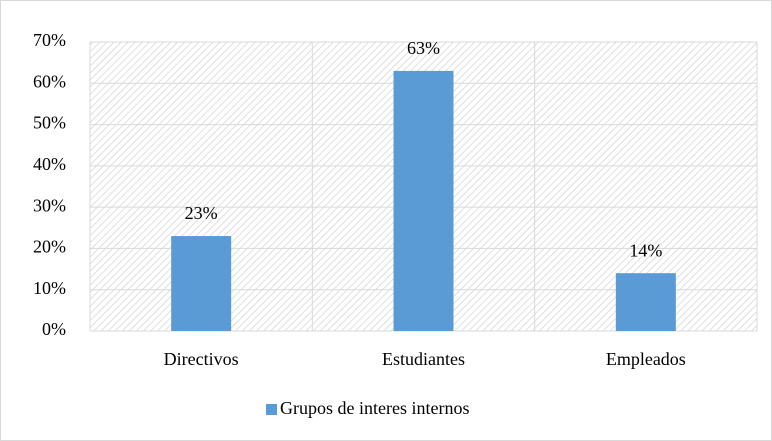 Image resolution: width=772 pixels, height=441 pixels. Describe the element at coordinates (374, 408) in the screenshot. I see `legend-label: Grupos de interes internos` at that location.